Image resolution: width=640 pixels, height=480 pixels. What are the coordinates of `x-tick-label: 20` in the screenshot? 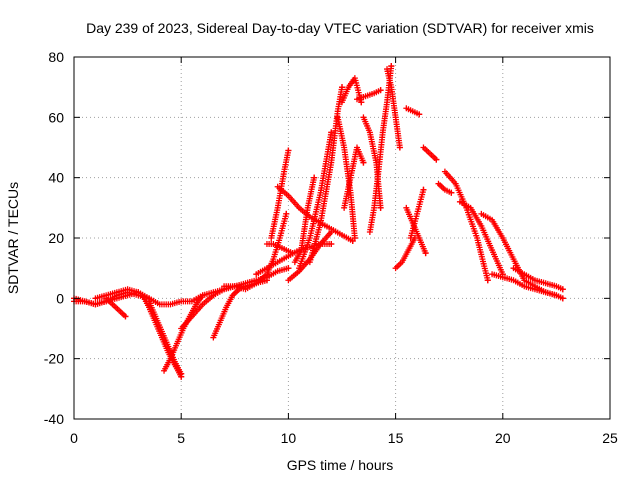 It's located at (503, 438).